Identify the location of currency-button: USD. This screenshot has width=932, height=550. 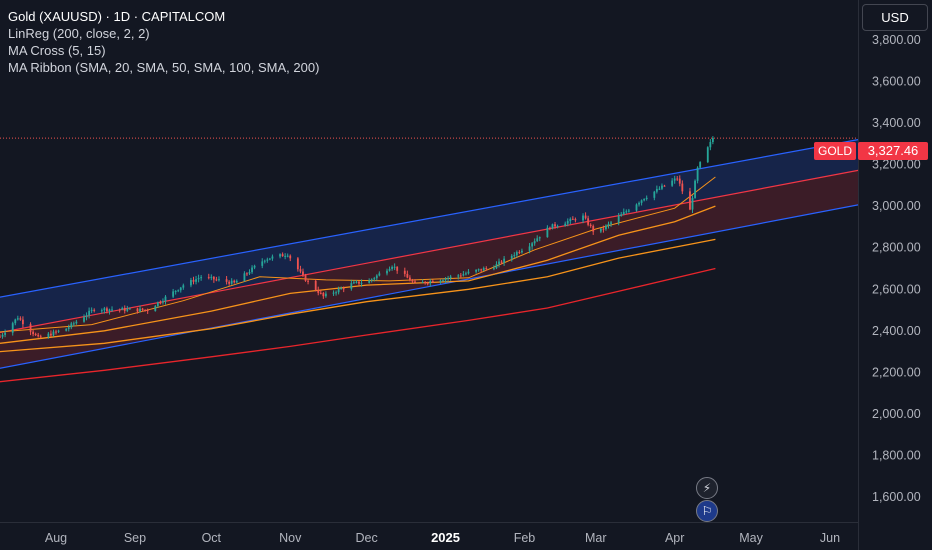
(895, 17).